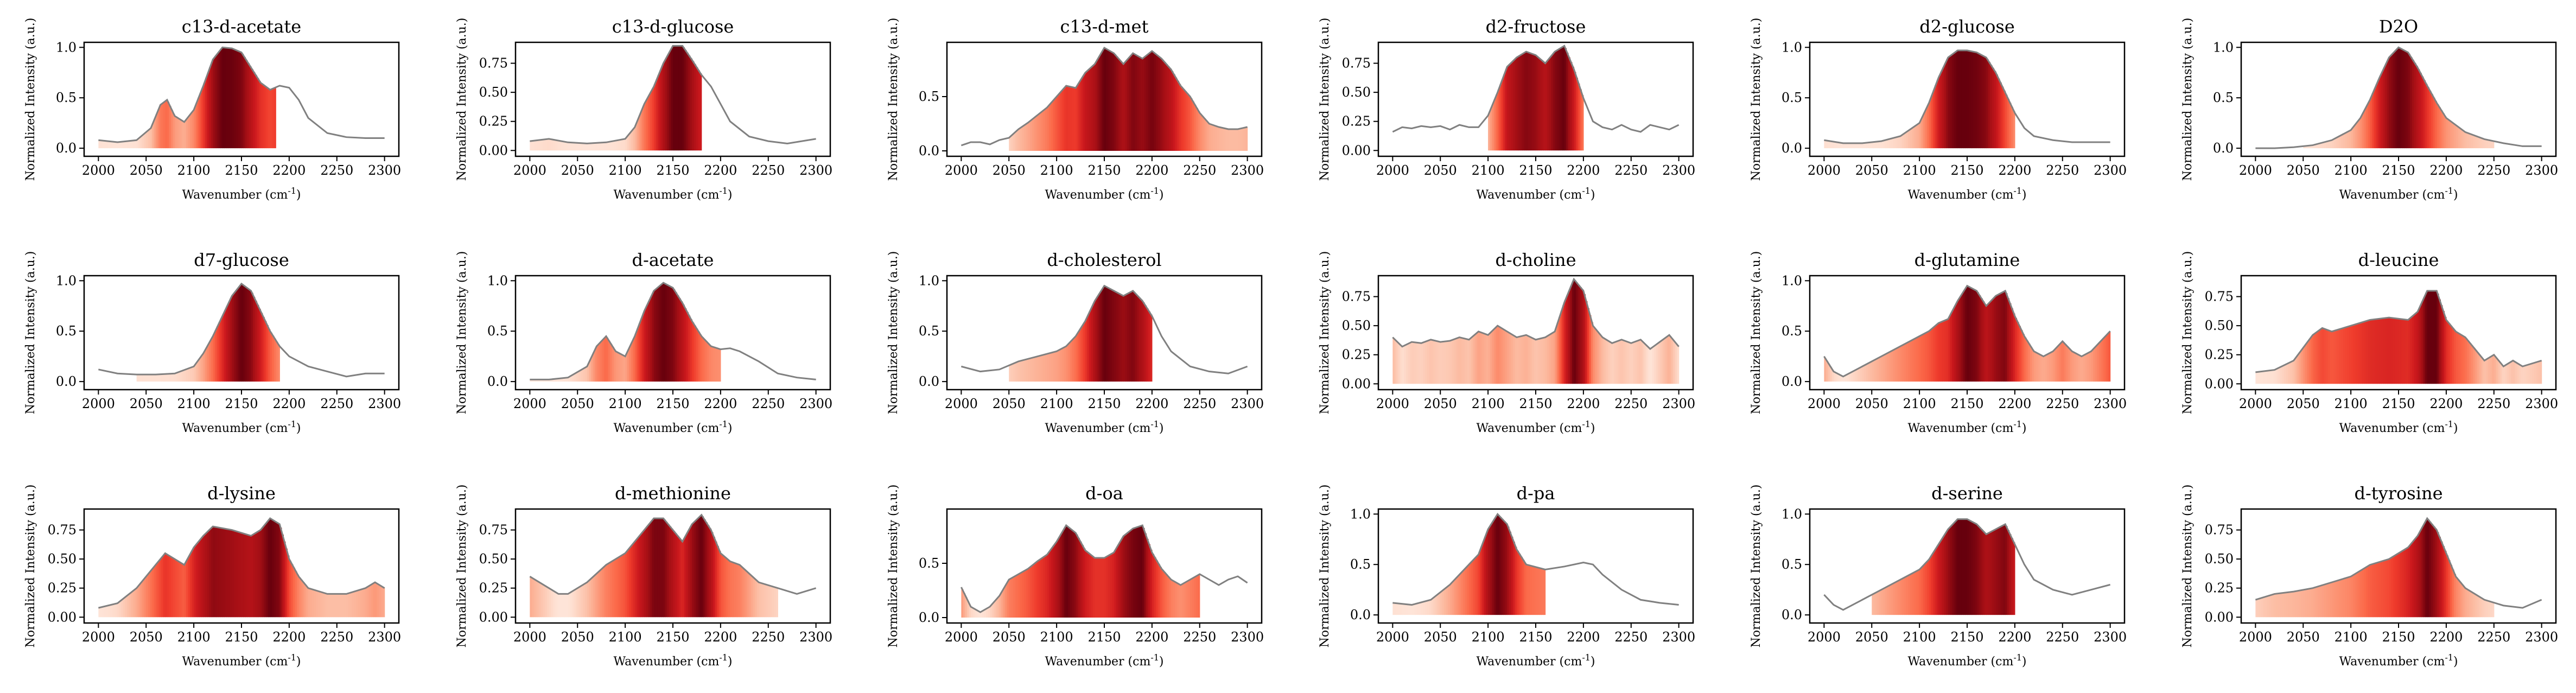 The width and height of the screenshot is (2576, 693). I want to click on x-axis-label: Wavenumber (cm-1), so click(1535, 428).